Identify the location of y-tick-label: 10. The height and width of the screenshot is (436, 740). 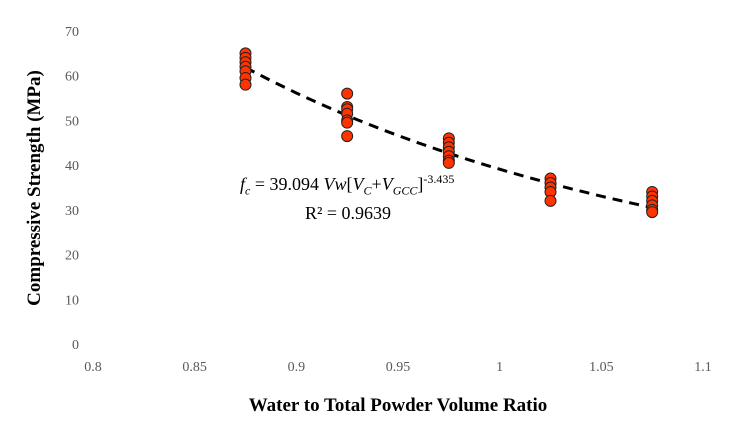
(72, 300).